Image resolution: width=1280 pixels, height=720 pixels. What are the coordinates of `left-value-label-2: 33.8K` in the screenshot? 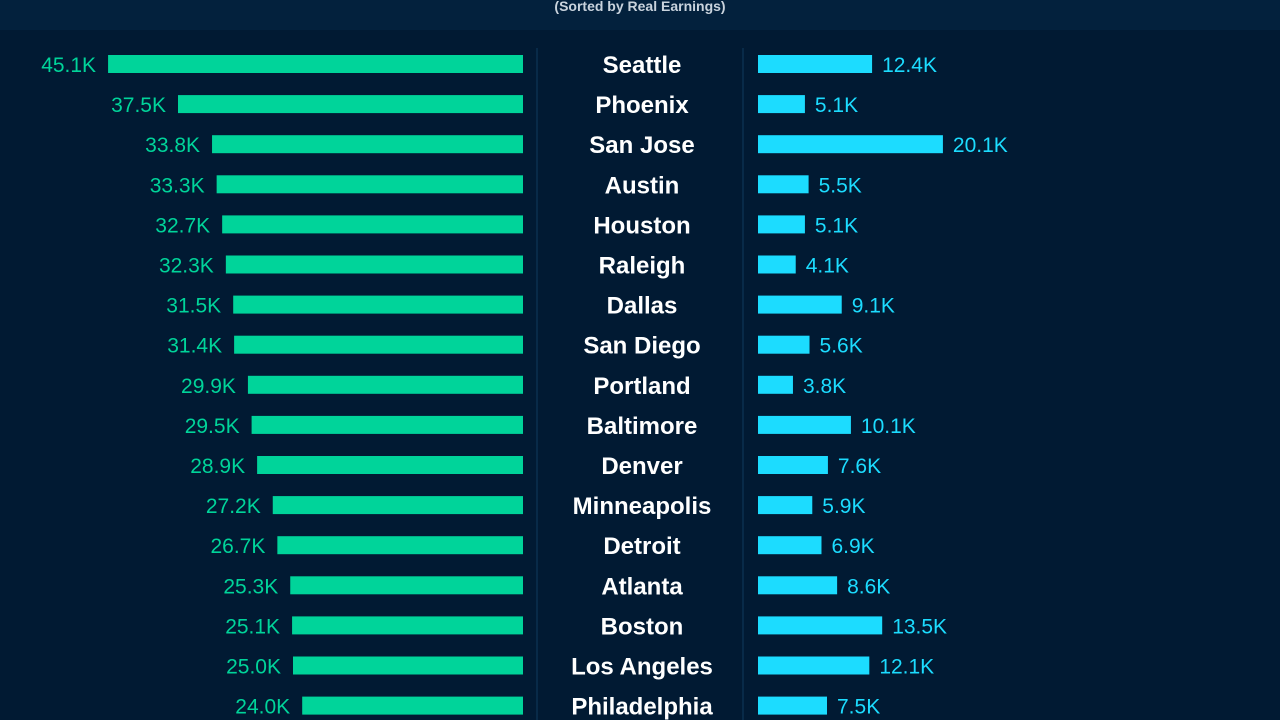 It's located at (172, 145).